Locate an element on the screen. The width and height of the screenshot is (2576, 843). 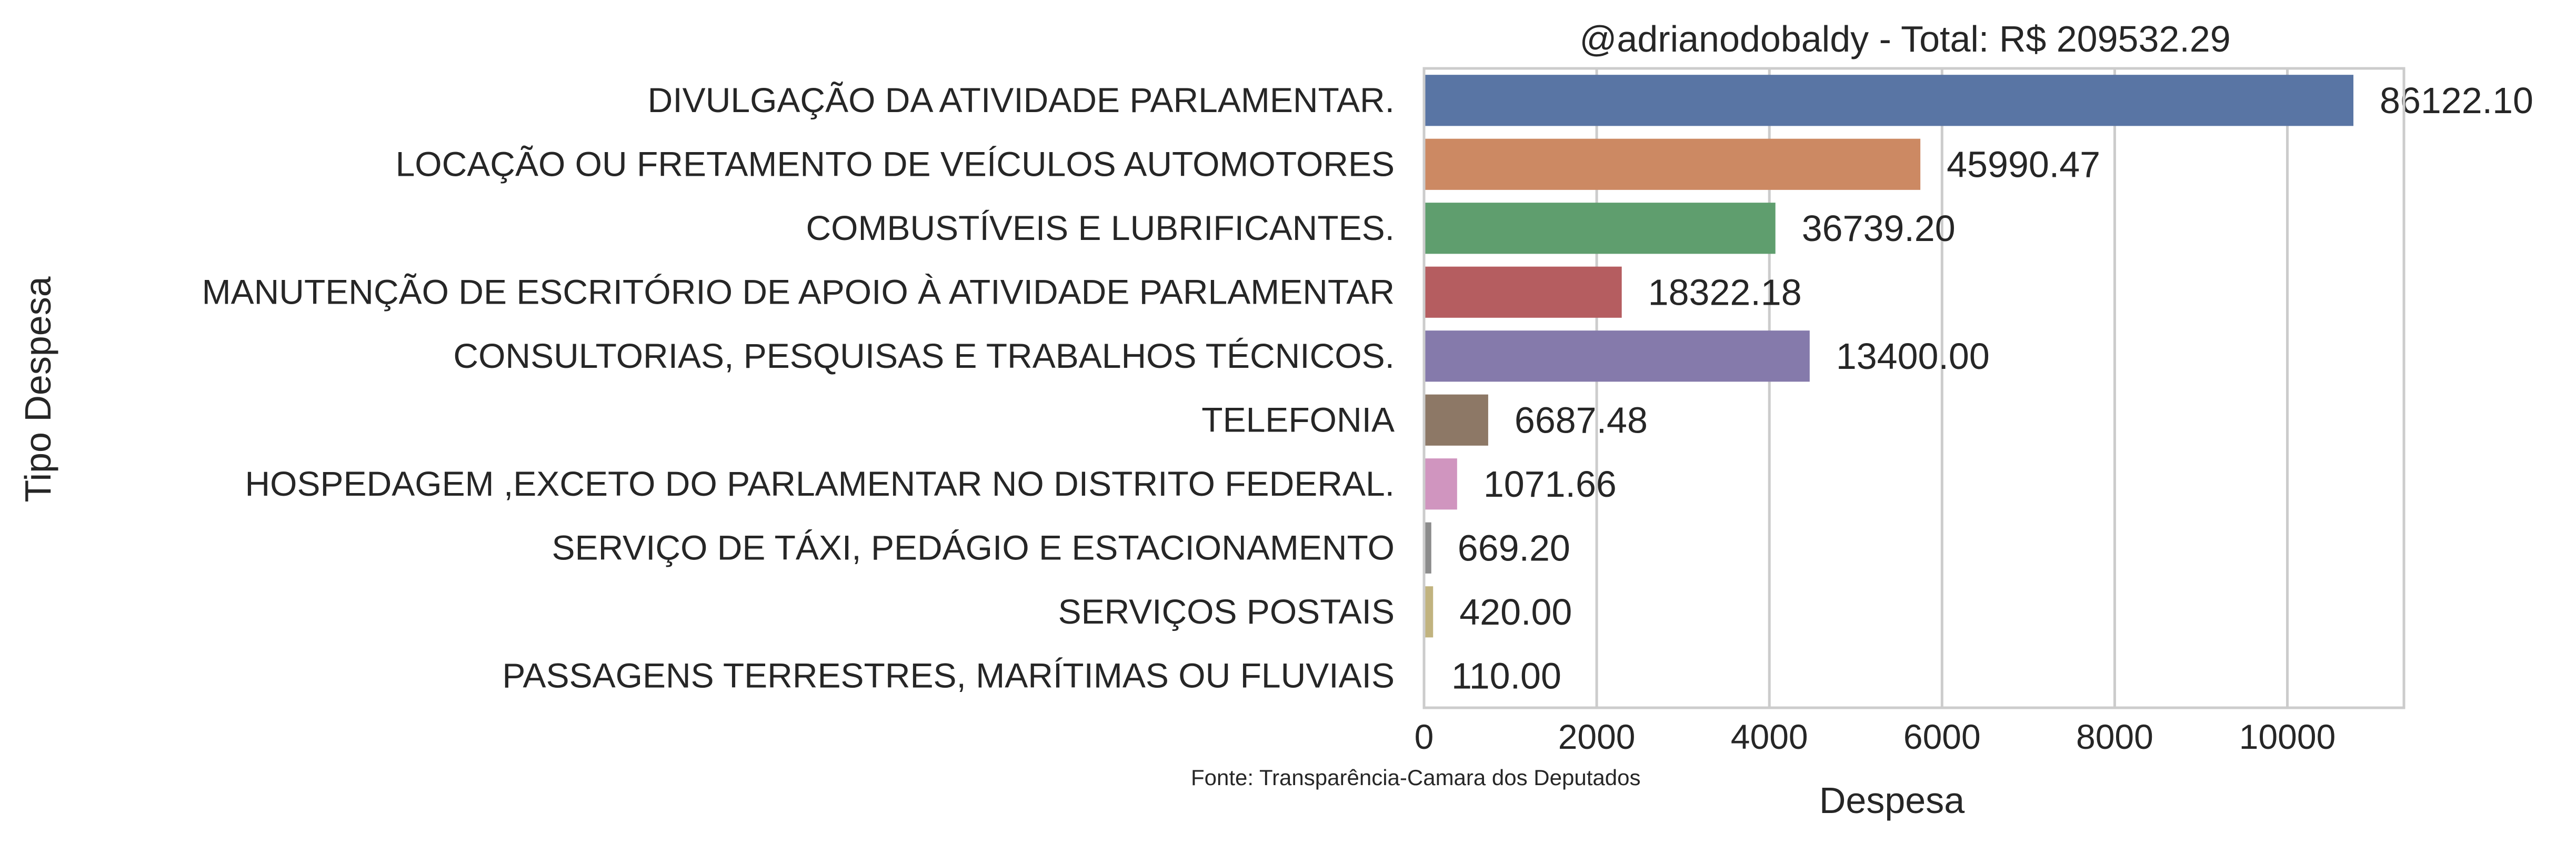
x-tick-label: 6000 is located at coordinates (1942, 736).